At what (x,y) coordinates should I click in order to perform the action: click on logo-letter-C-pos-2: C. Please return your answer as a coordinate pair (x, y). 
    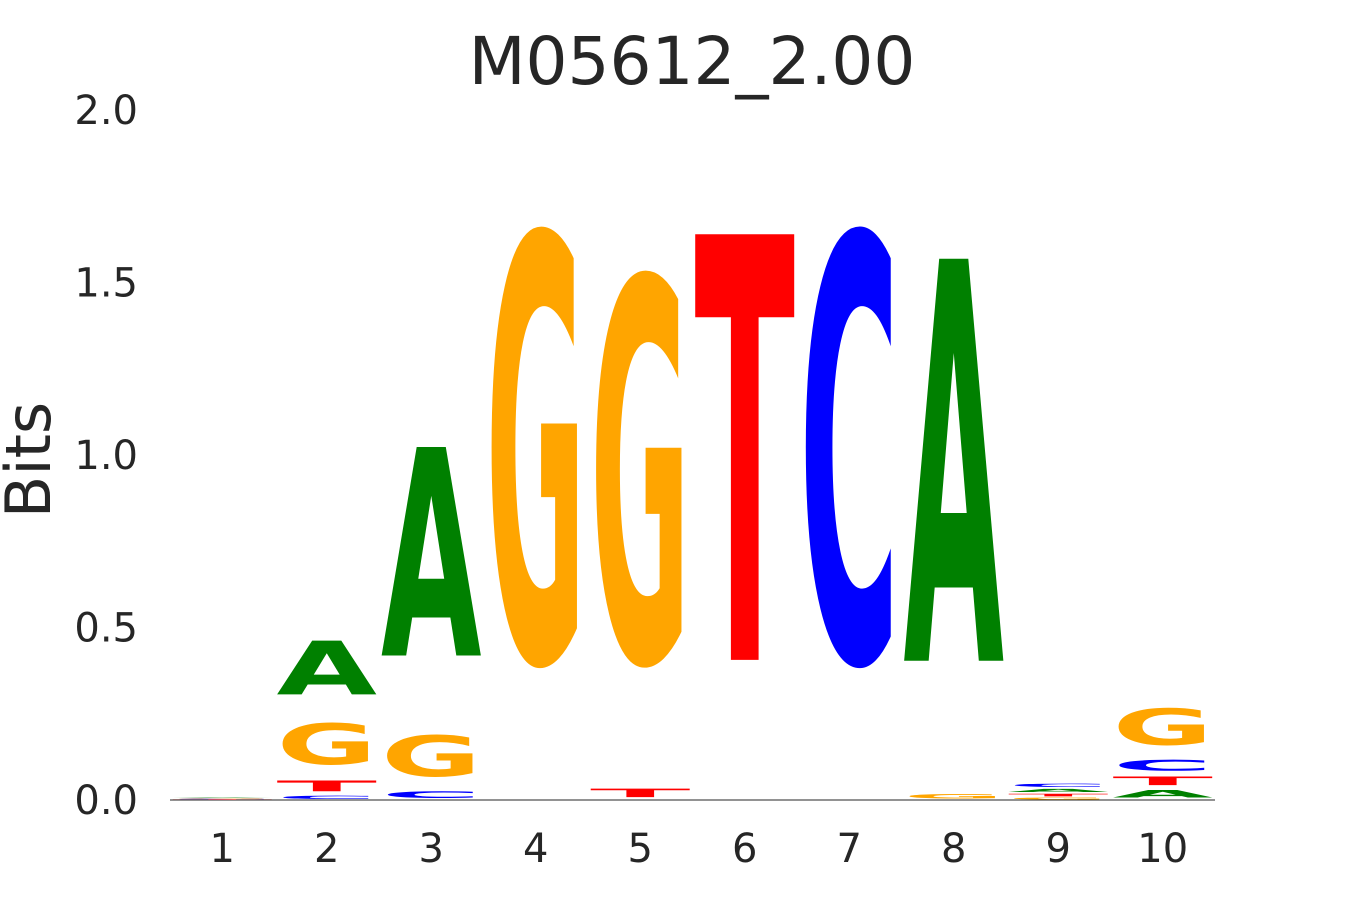
    Looking at the image, I should click on (327, 797).